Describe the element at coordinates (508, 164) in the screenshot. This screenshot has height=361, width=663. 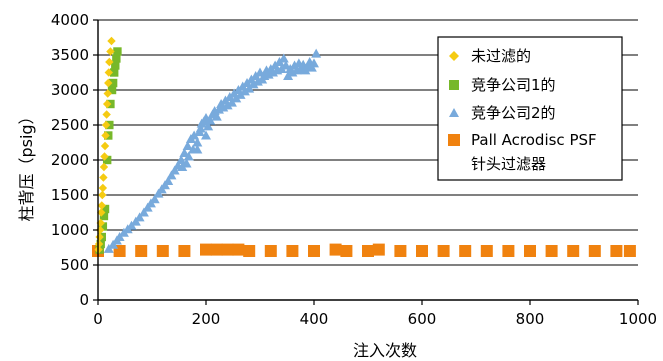
I see `legend-label: 针头过滤器` at that location.